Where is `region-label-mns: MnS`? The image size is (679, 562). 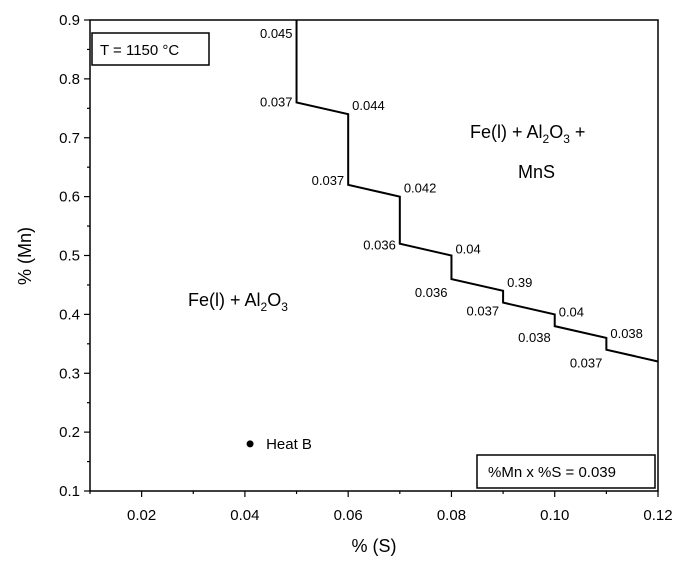 region-label-mns: MnS is located at coordinates (536, 172).